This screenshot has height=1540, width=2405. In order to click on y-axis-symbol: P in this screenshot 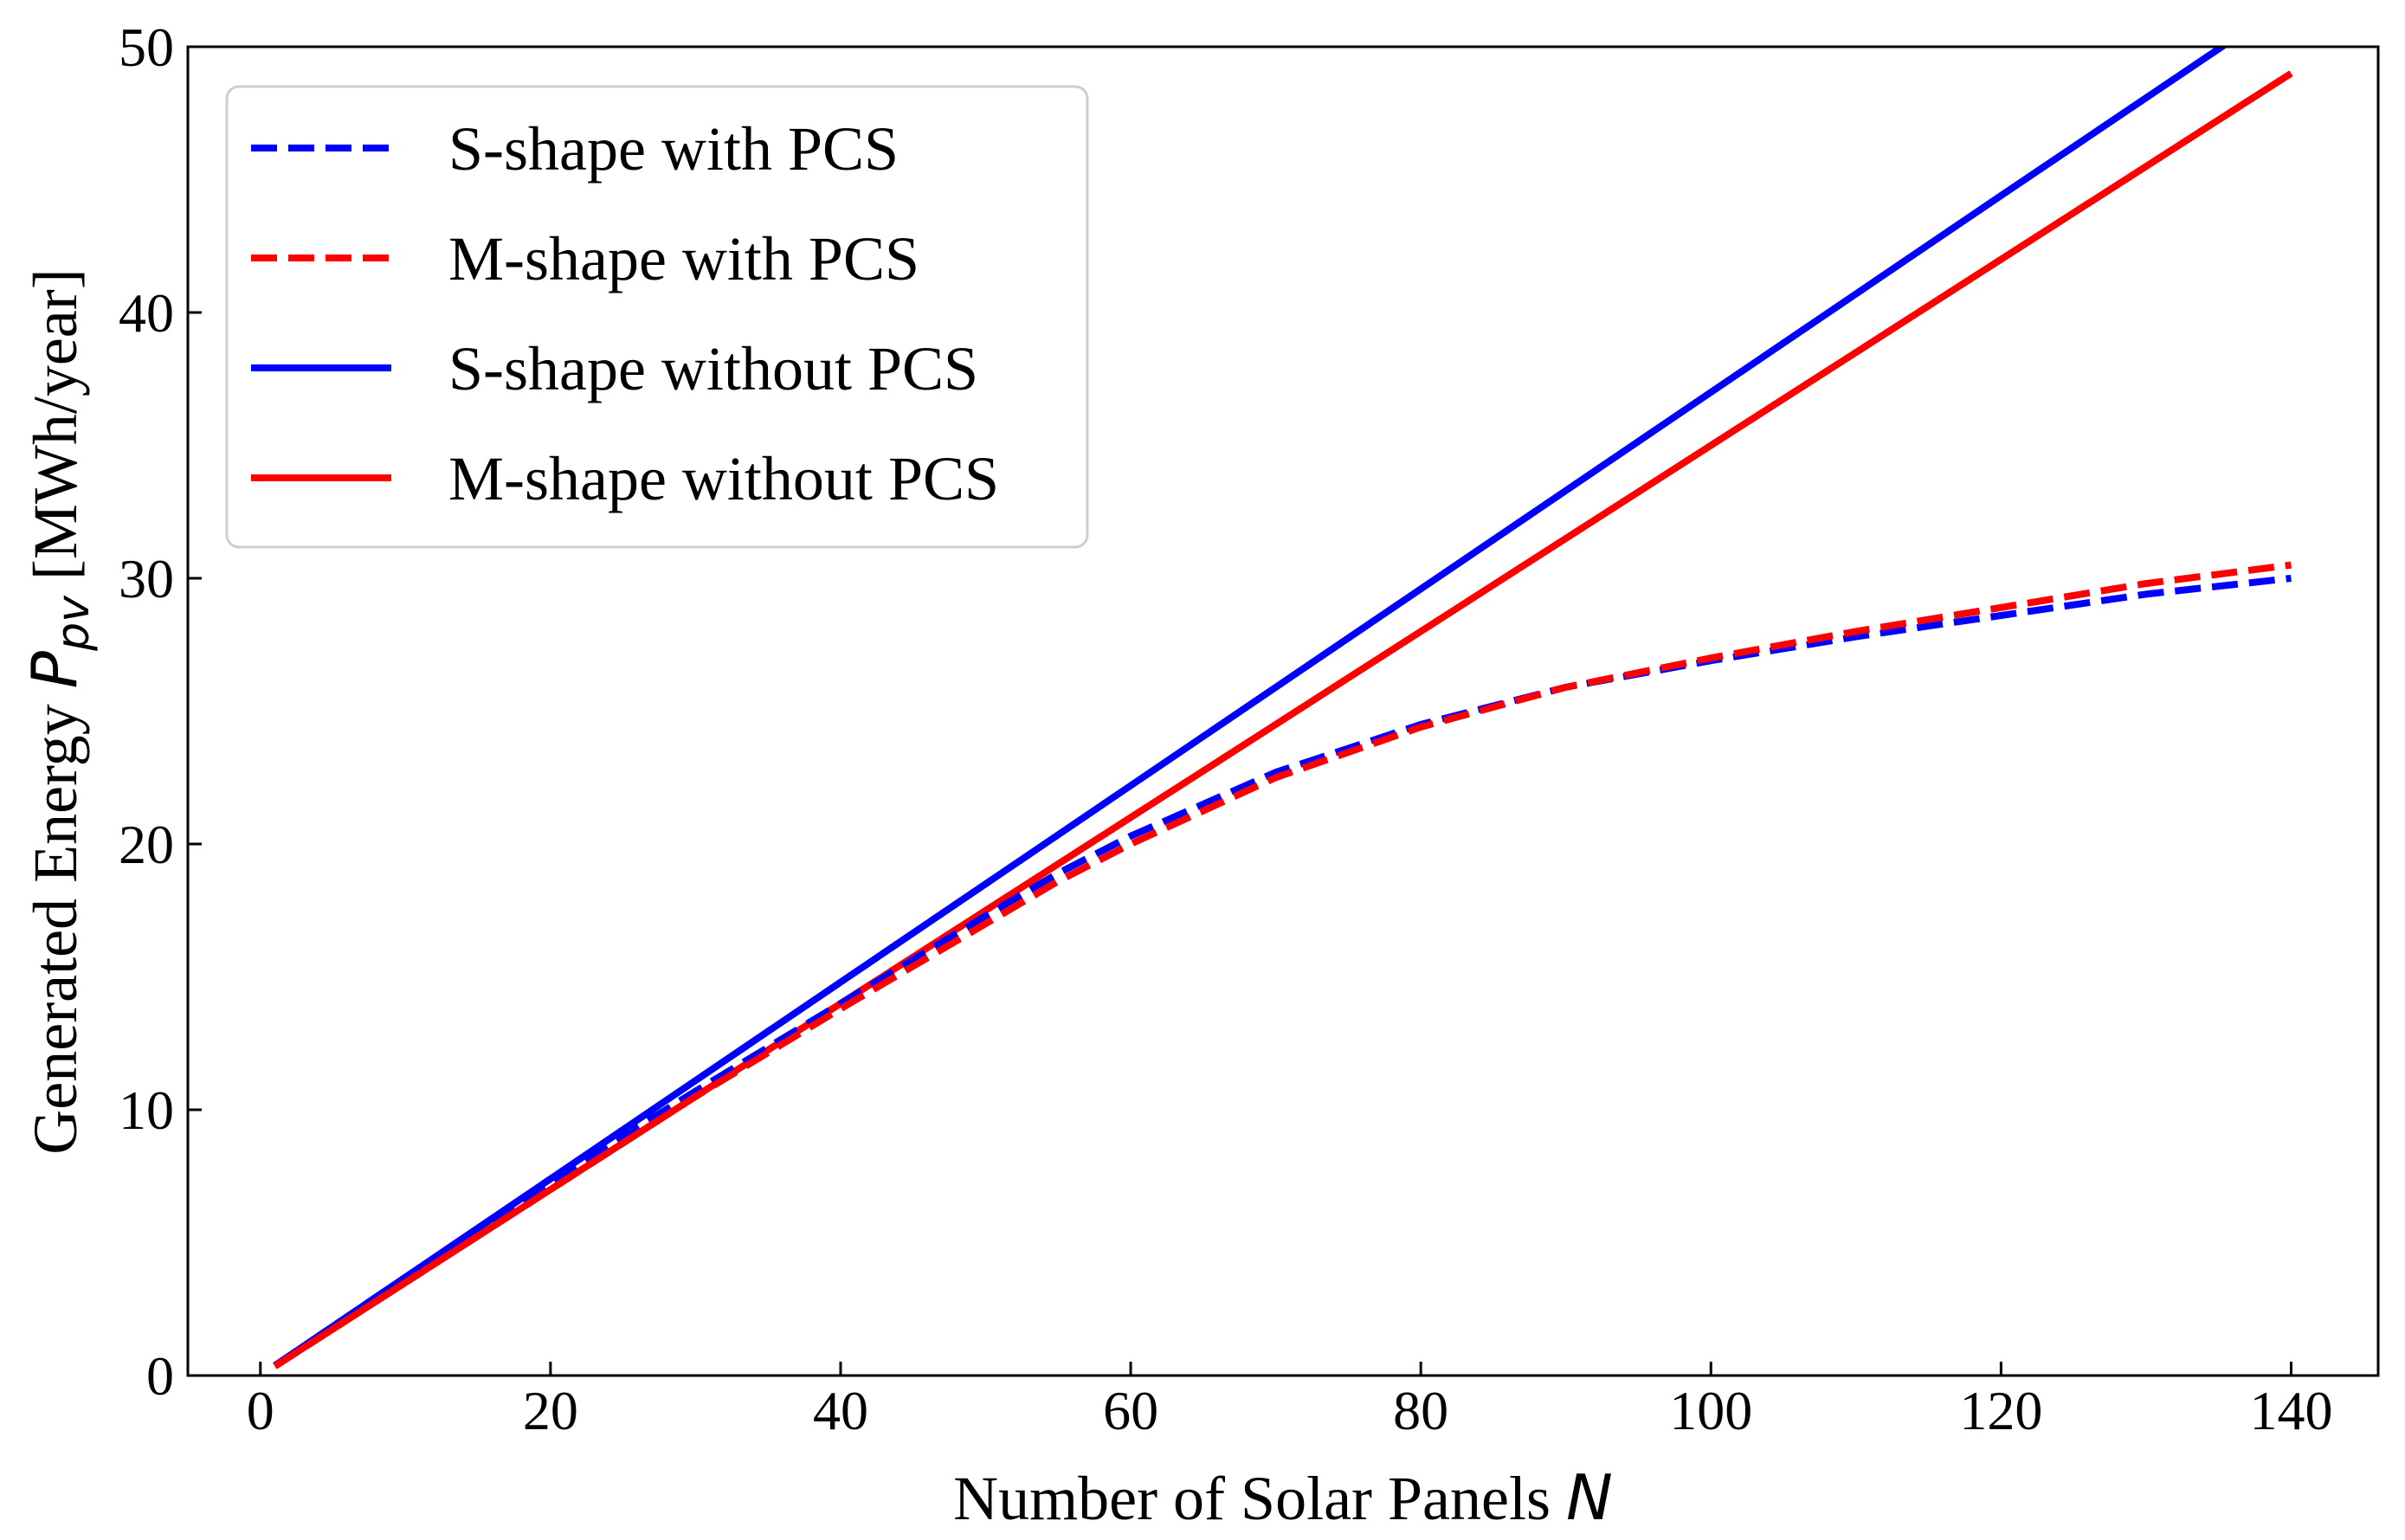, I will do `click(54, 669)`.